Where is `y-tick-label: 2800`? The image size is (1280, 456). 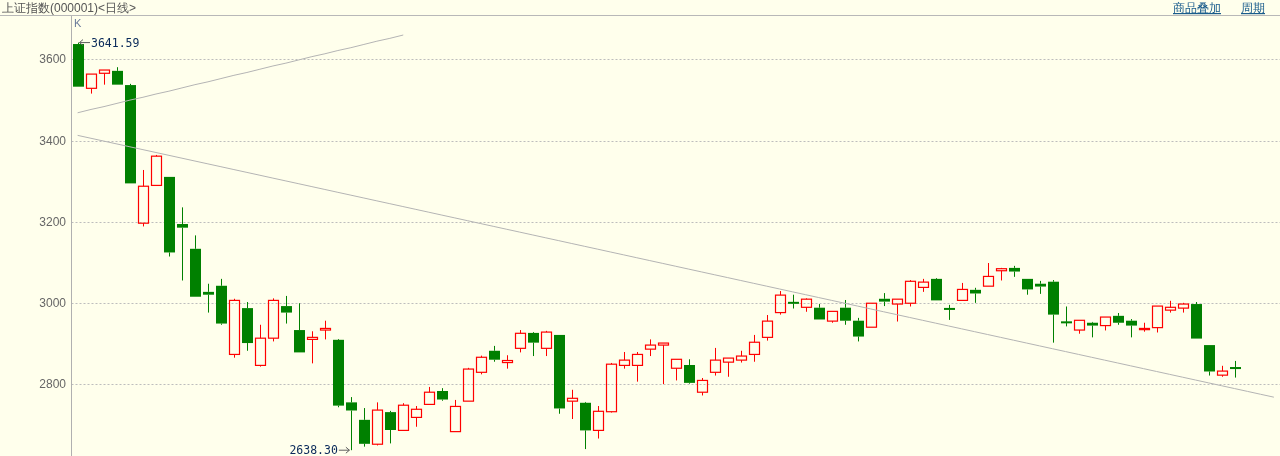
y-tick-label: 2800 is located at coordinates (53, 384).